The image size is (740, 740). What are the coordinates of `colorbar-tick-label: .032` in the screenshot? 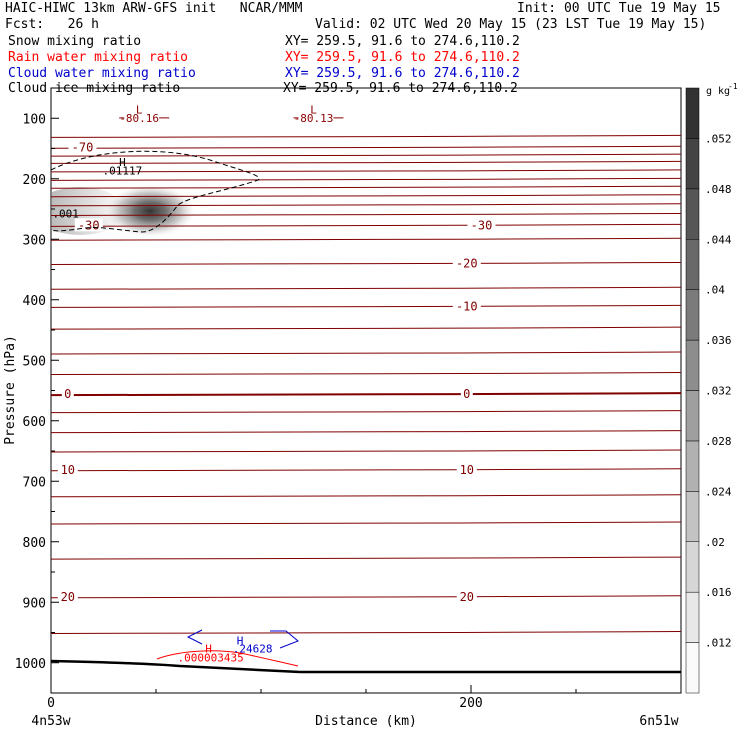 It's located at (718, 391).